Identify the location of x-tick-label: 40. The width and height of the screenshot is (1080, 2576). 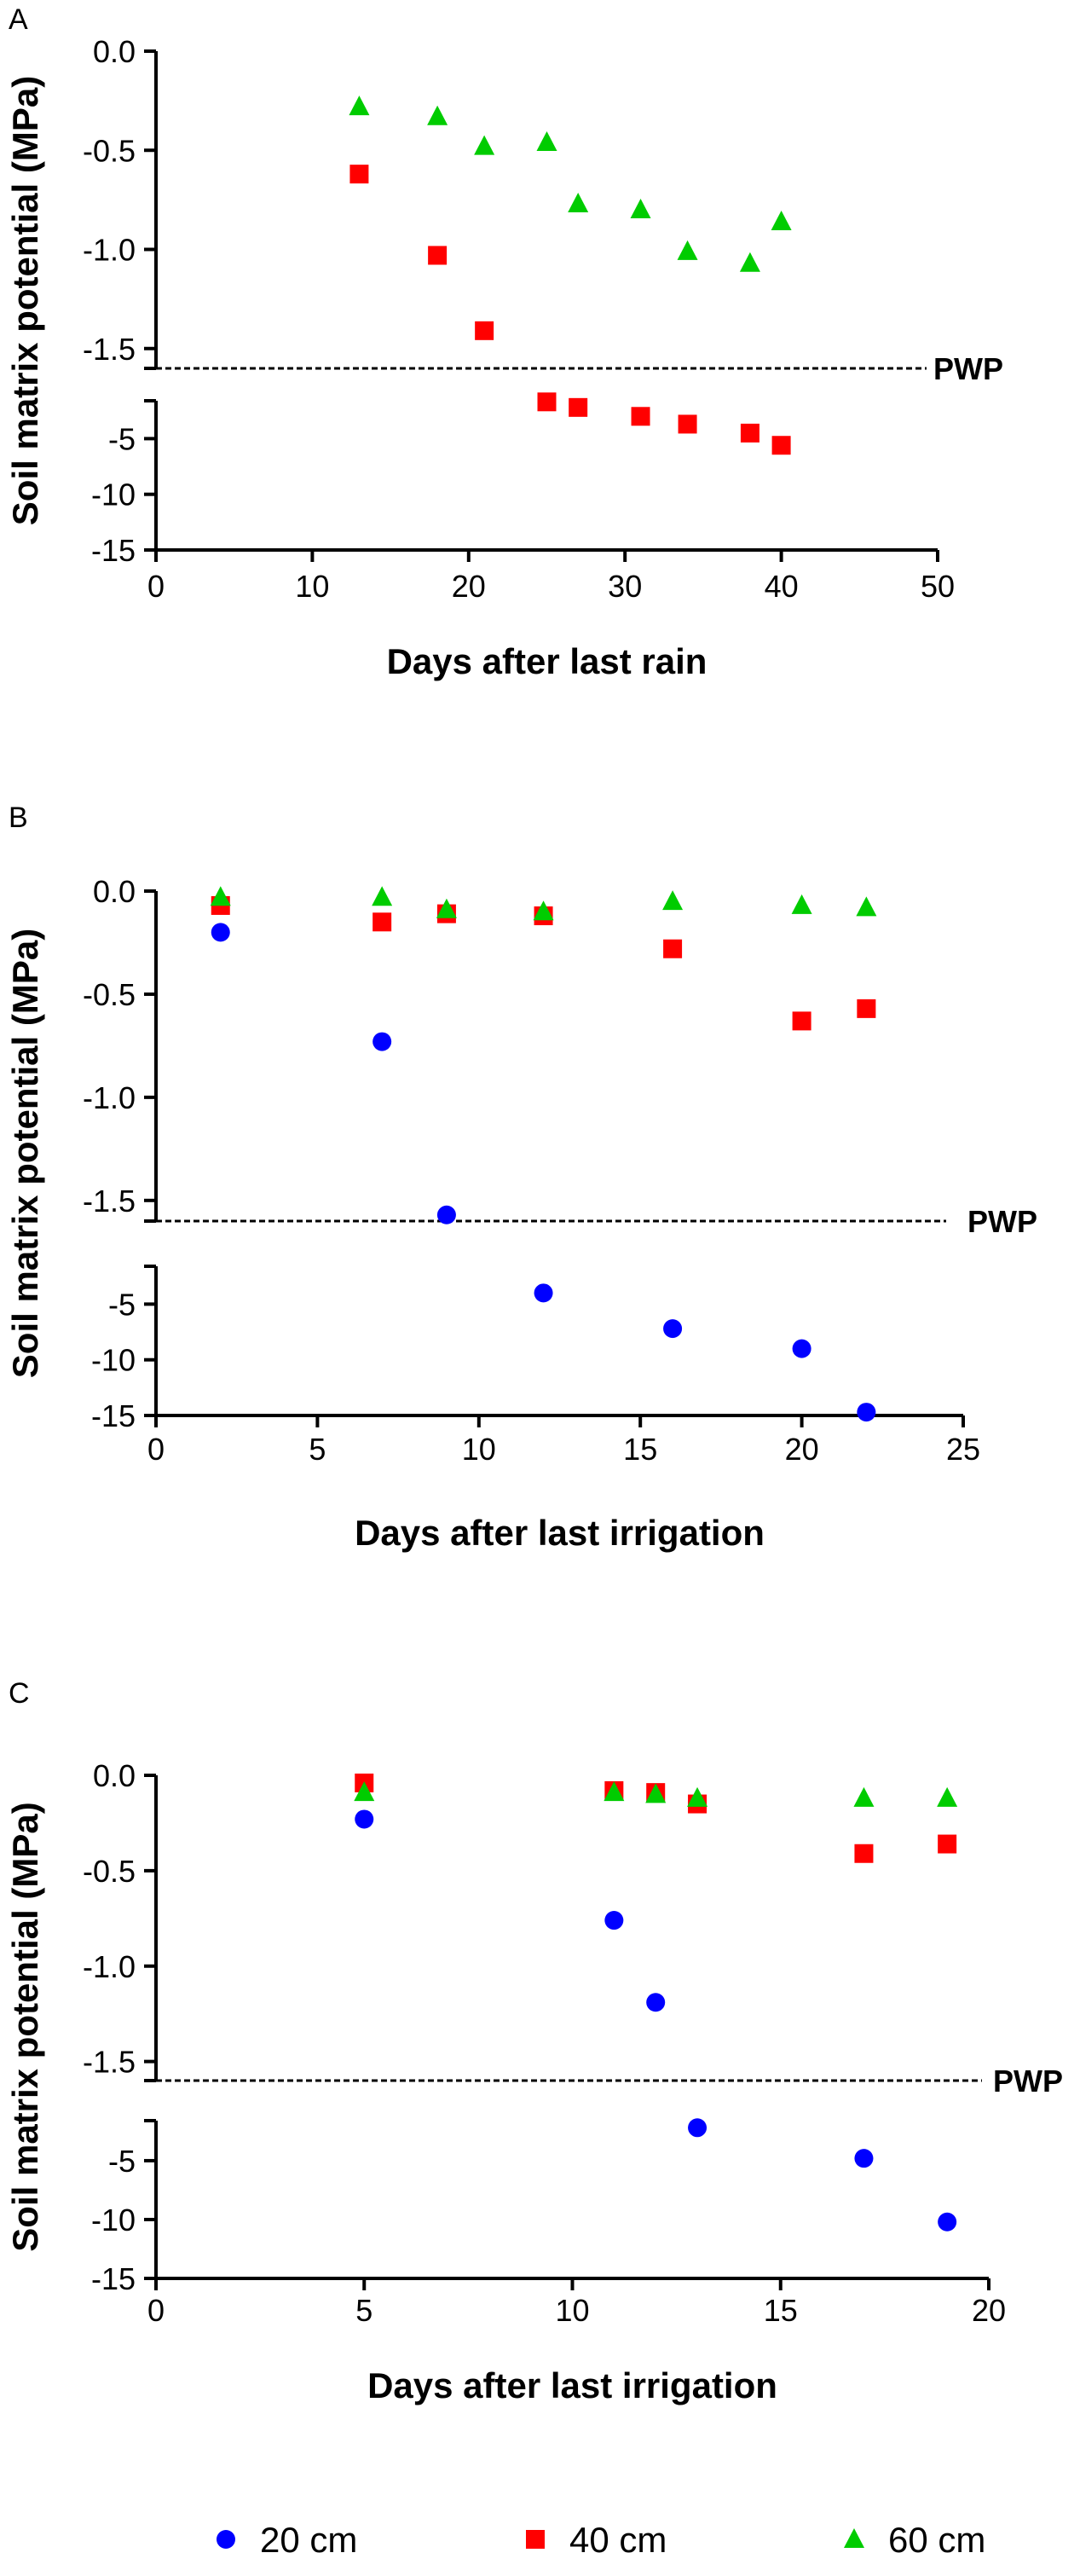
(782, 587).